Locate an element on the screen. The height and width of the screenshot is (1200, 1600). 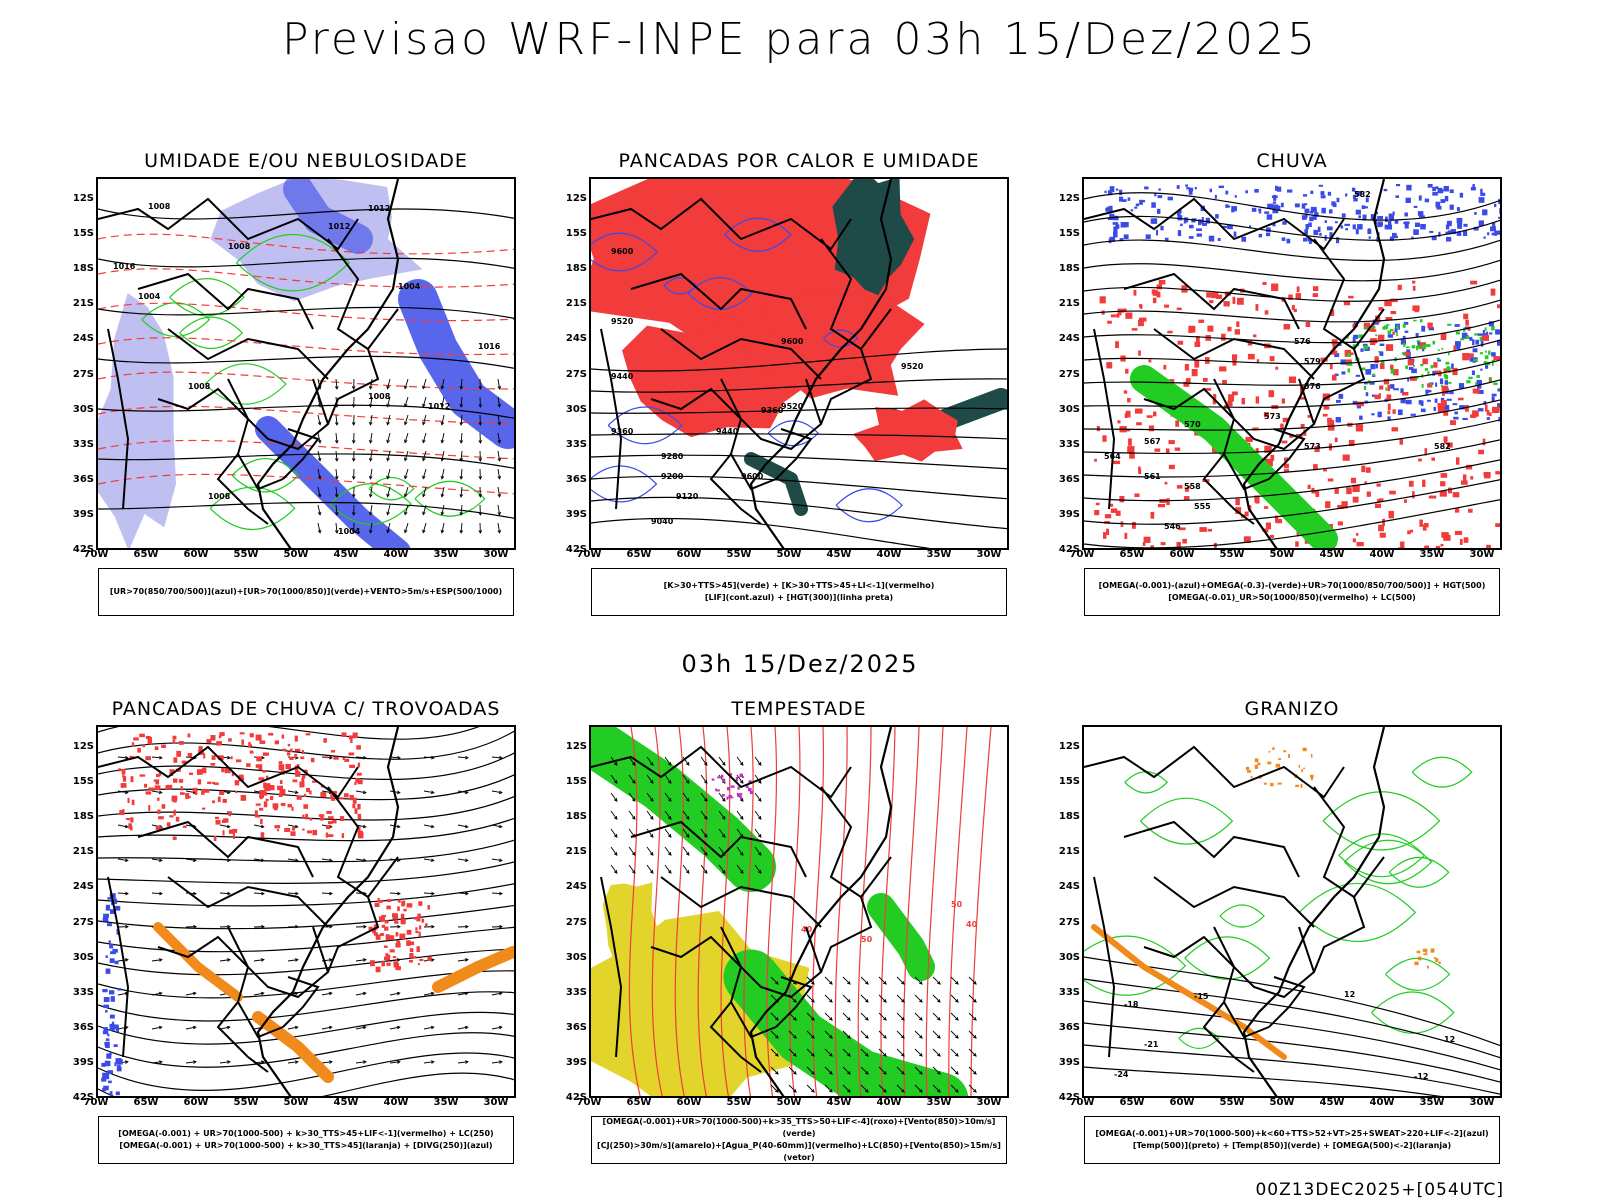
panel-title-trovoadas: PANCADAS DE CHUVA C/ TROVOADAS is located at coordinates (306, 709).